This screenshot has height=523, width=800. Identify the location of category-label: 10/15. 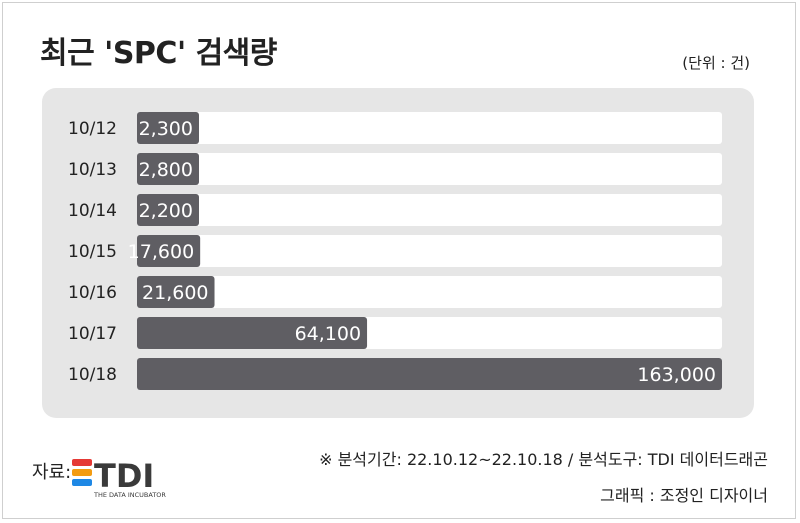
(92, 252).